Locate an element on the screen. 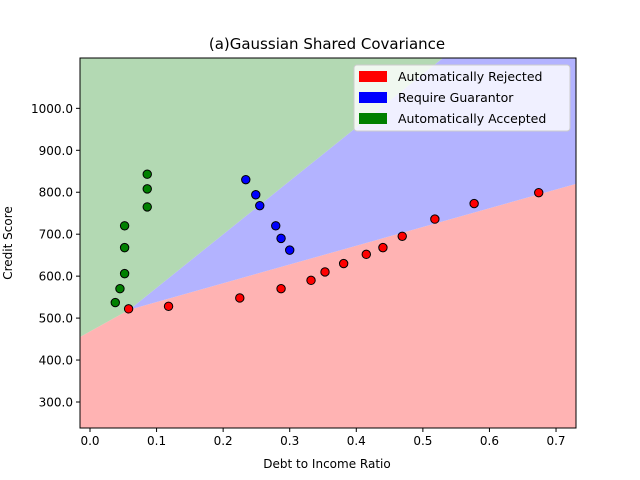 This screenshot has width=640, height=480. y-tick-label: 600.0 is located at coordinates (56, 277).